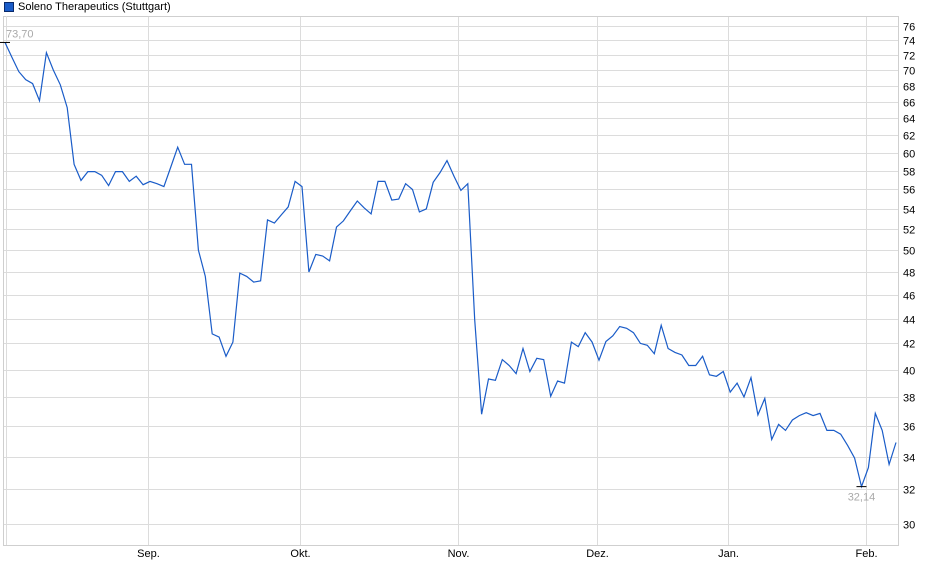  What do you see at coordinates (909, 252) in the screenshot?
I see `y-tick-label: 50` at bounding box center [909, 252].